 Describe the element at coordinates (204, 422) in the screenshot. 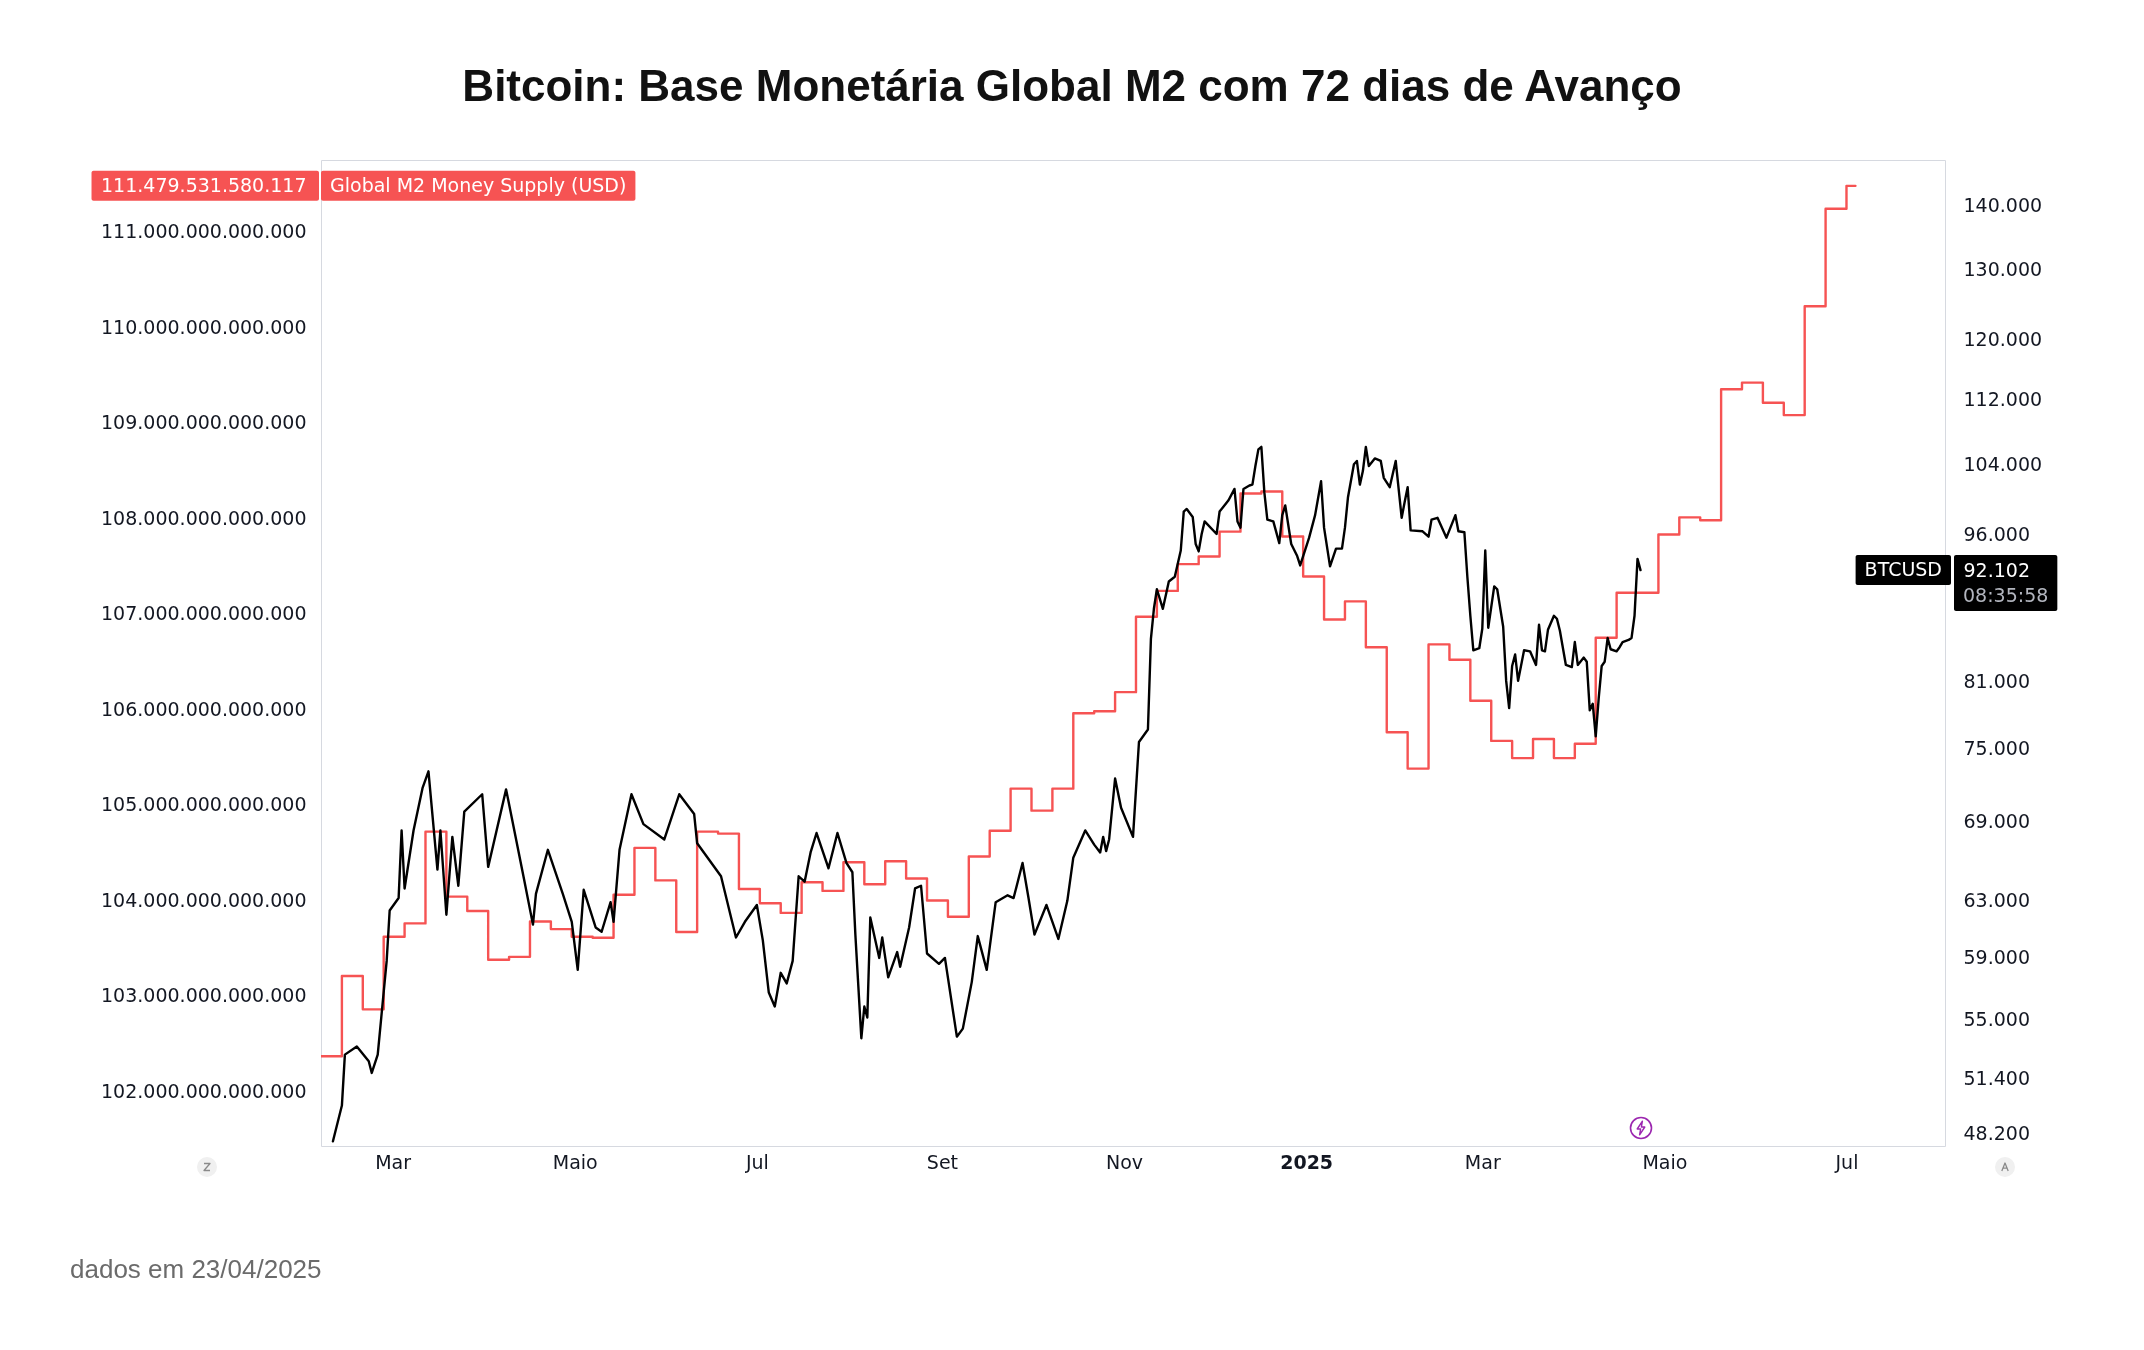

I see `y-tick-label: 109.000.000.000.000` at that location.